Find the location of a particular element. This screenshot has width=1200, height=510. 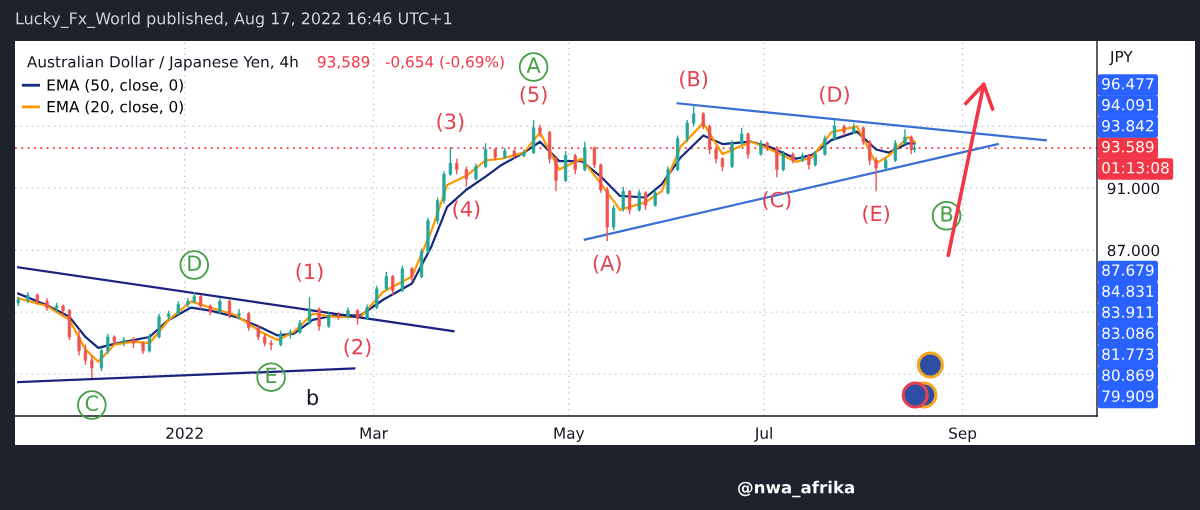

annotation: (2) is located at coordinates (357, 348).